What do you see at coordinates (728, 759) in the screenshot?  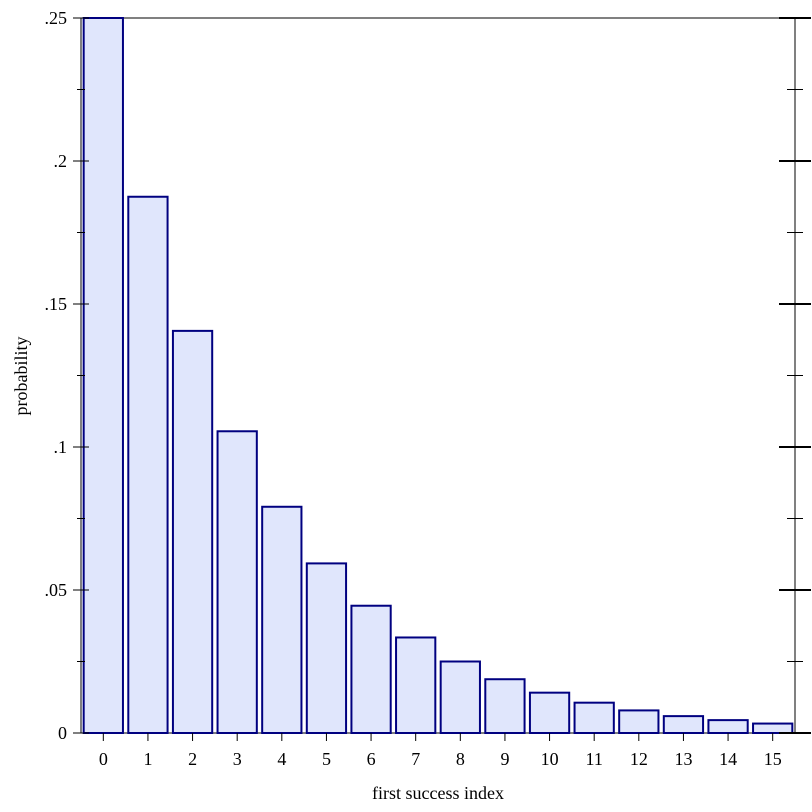 I see `x-tick-label: 14` at bounding box center [728, 759].